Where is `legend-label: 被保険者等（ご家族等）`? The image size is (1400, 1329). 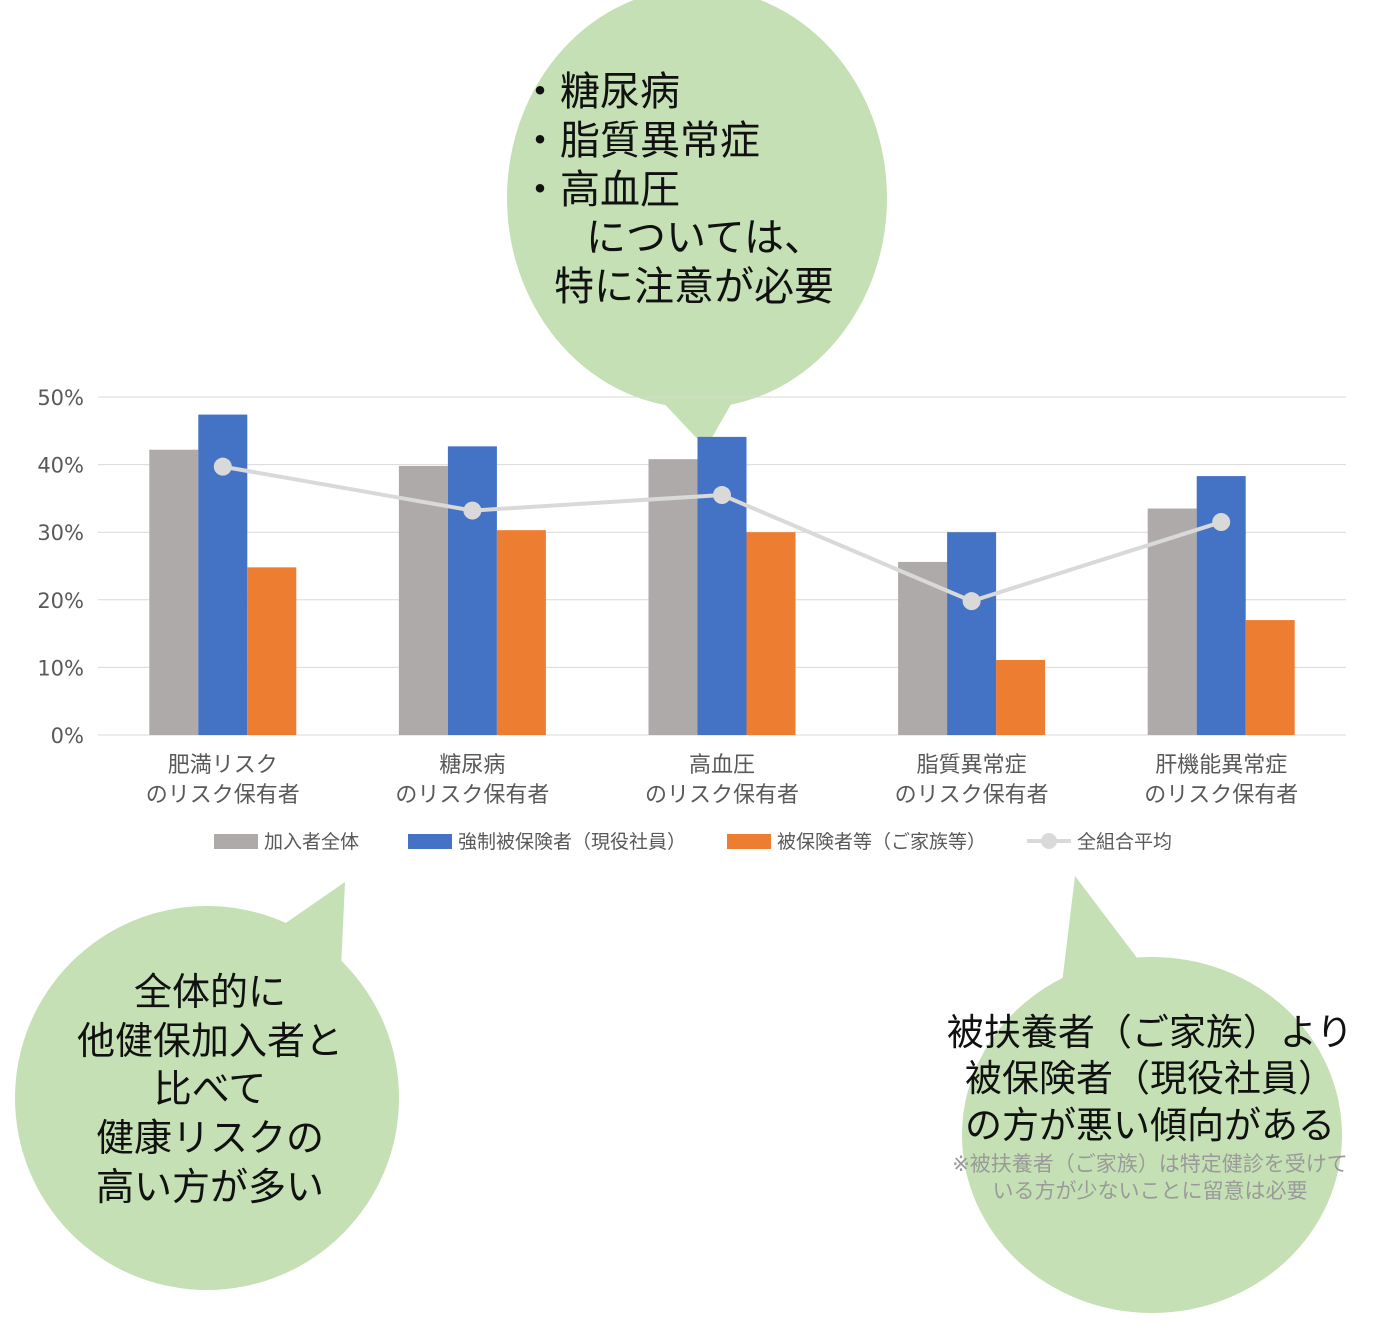
legend-label: 被保険者等（ご家族等） is located at coordinates (881, 842).